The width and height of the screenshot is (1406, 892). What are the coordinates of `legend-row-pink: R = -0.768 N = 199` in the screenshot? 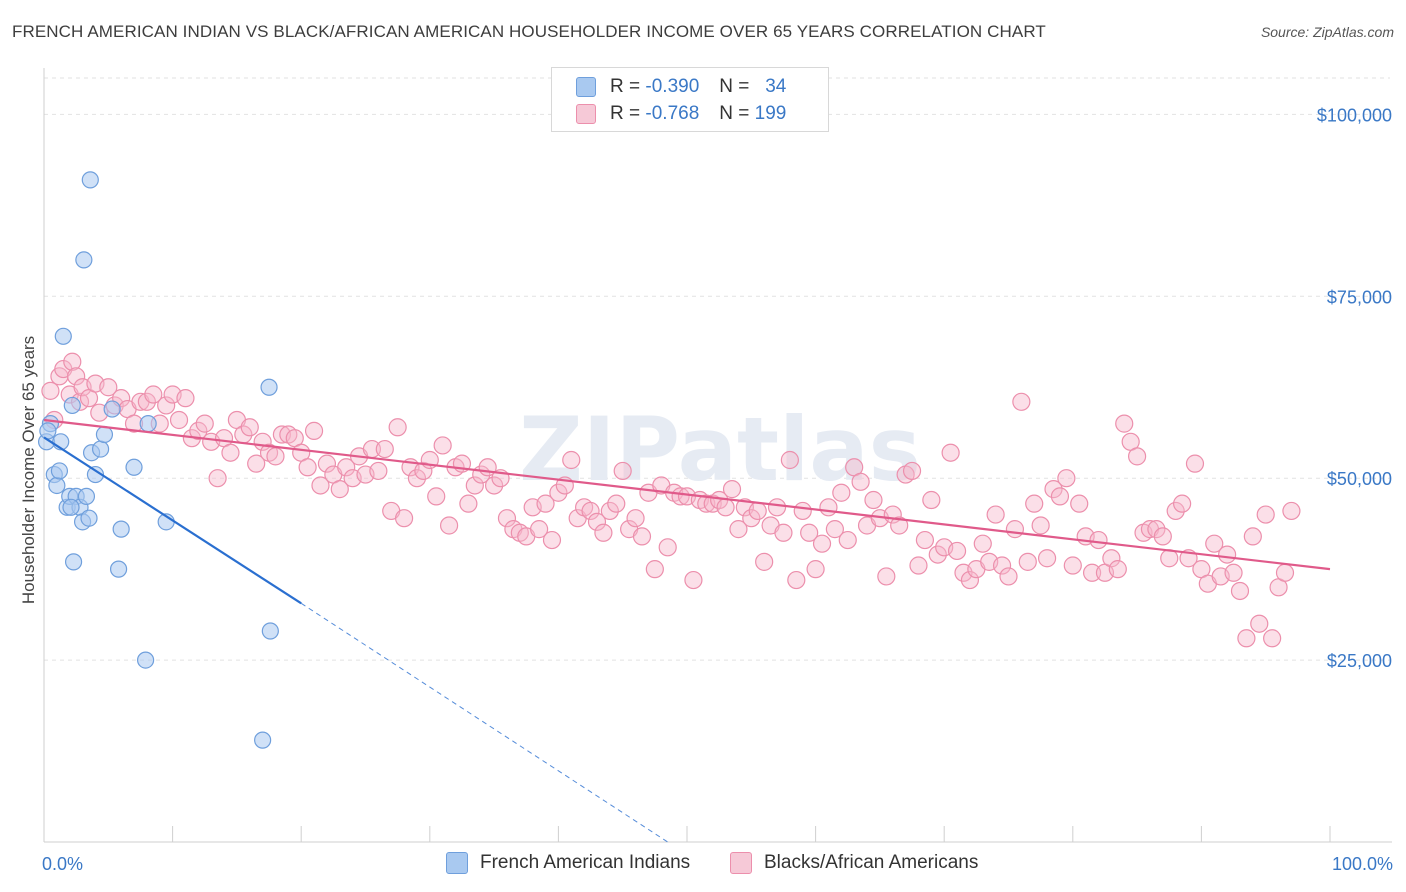 It's located at (669, 114).